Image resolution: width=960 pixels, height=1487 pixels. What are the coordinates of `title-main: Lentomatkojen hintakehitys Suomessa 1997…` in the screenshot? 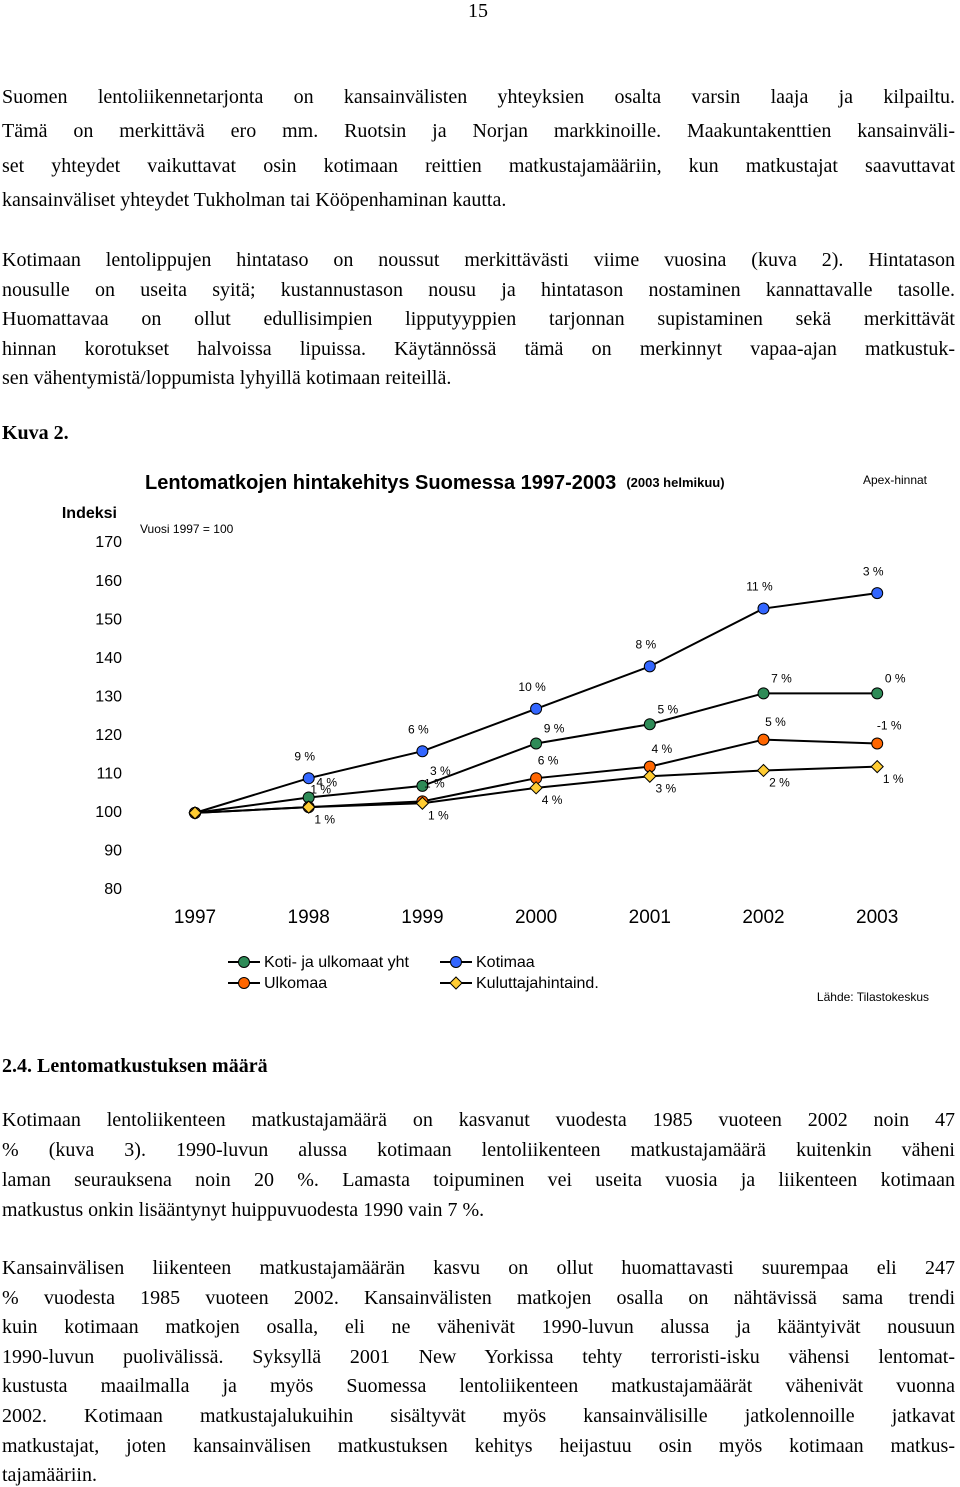 It's located at (380, 483).